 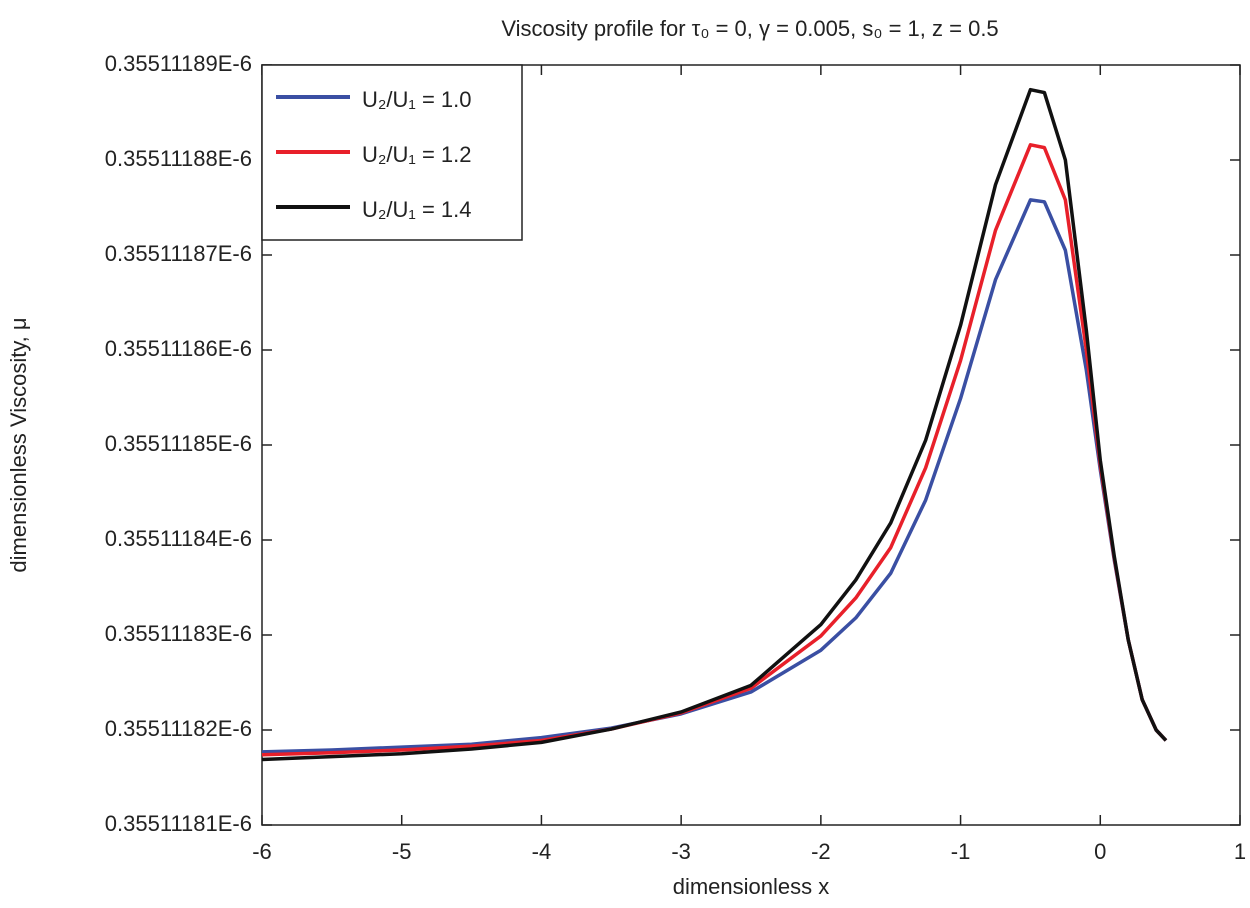 What do you see at coordinates (542, 851) in the screenshot?
I see `x-tick-label: -4` at bounding box center [542, 851].